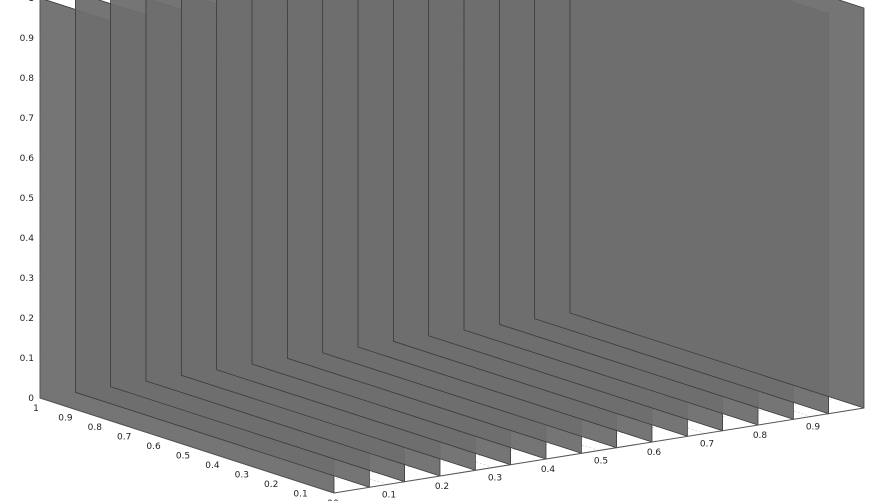  What do you see at coordinates (187, 445) in the screenshot?
I see `y-axis-line` at bounding box center [187, 445].